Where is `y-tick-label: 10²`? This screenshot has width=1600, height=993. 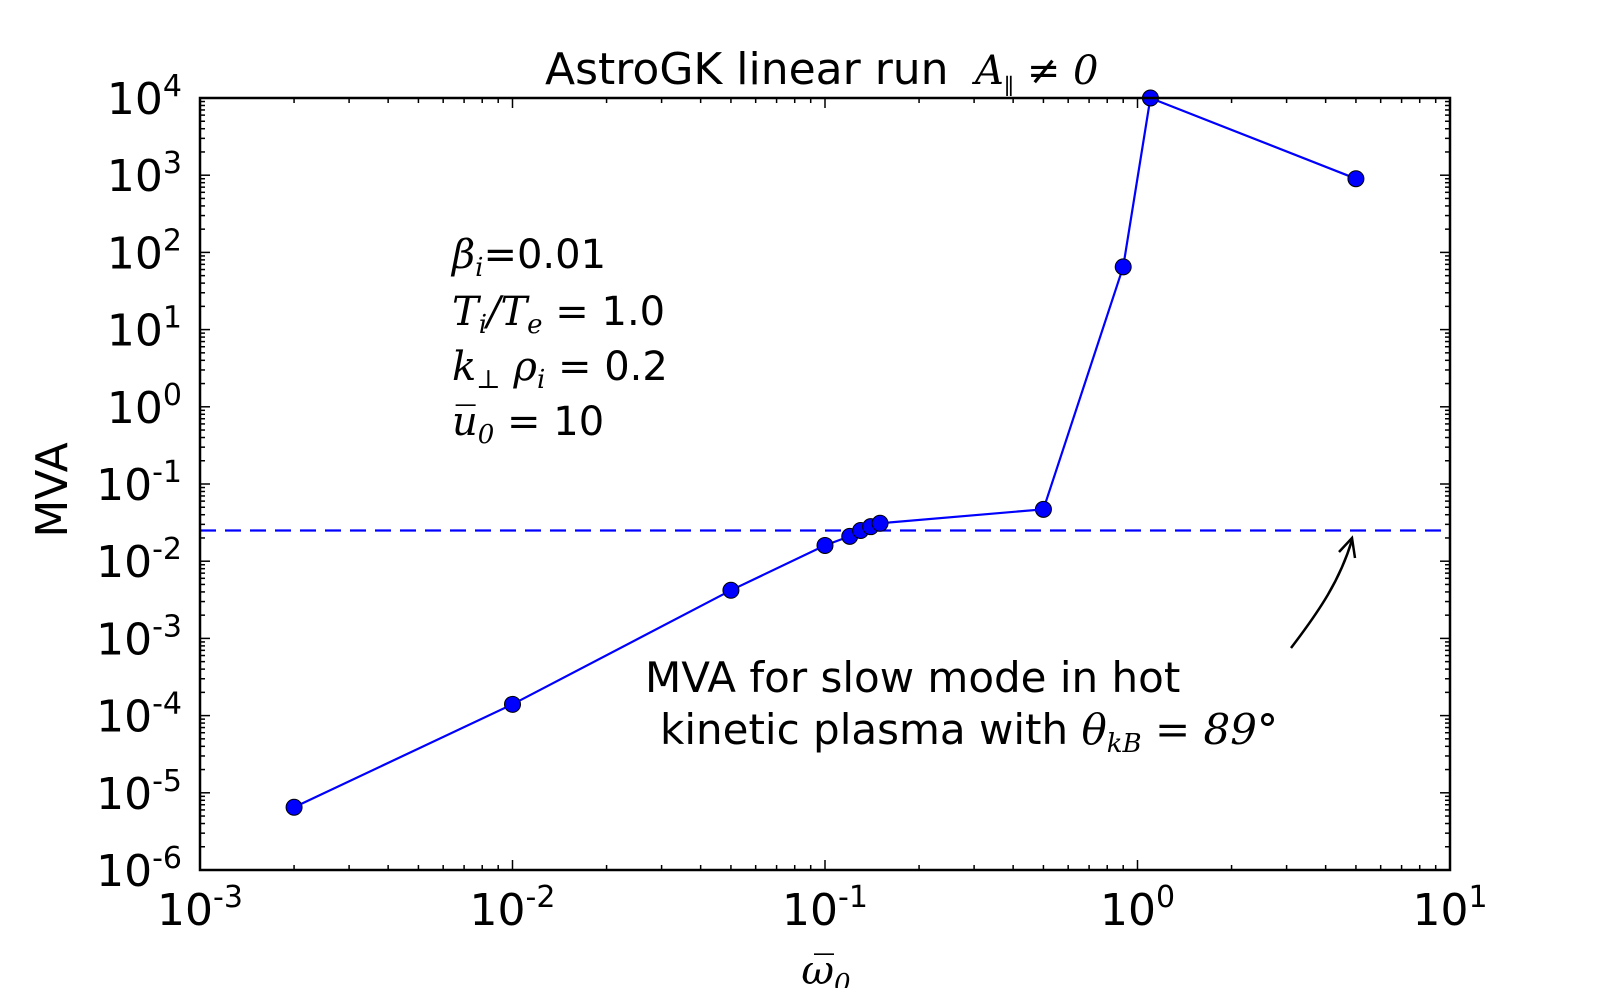 y-tick-label: 10² is located at coordinates (144, 251).